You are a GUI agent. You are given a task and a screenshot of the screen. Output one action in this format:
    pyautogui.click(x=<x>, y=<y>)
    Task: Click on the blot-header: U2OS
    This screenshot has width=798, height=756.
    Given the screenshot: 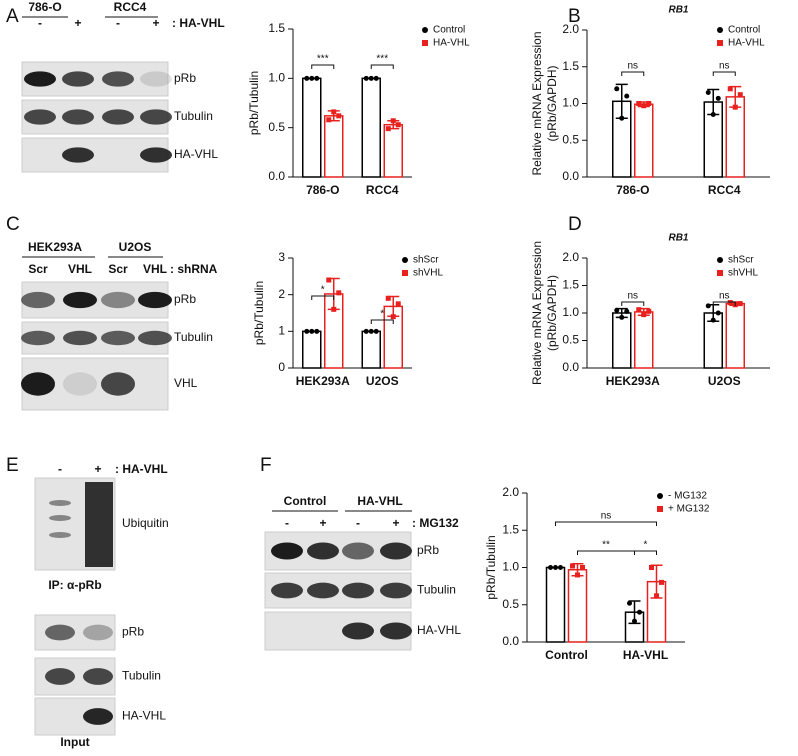 What is the action you would take?
    pyautogui.click(x=135, y=247)
    